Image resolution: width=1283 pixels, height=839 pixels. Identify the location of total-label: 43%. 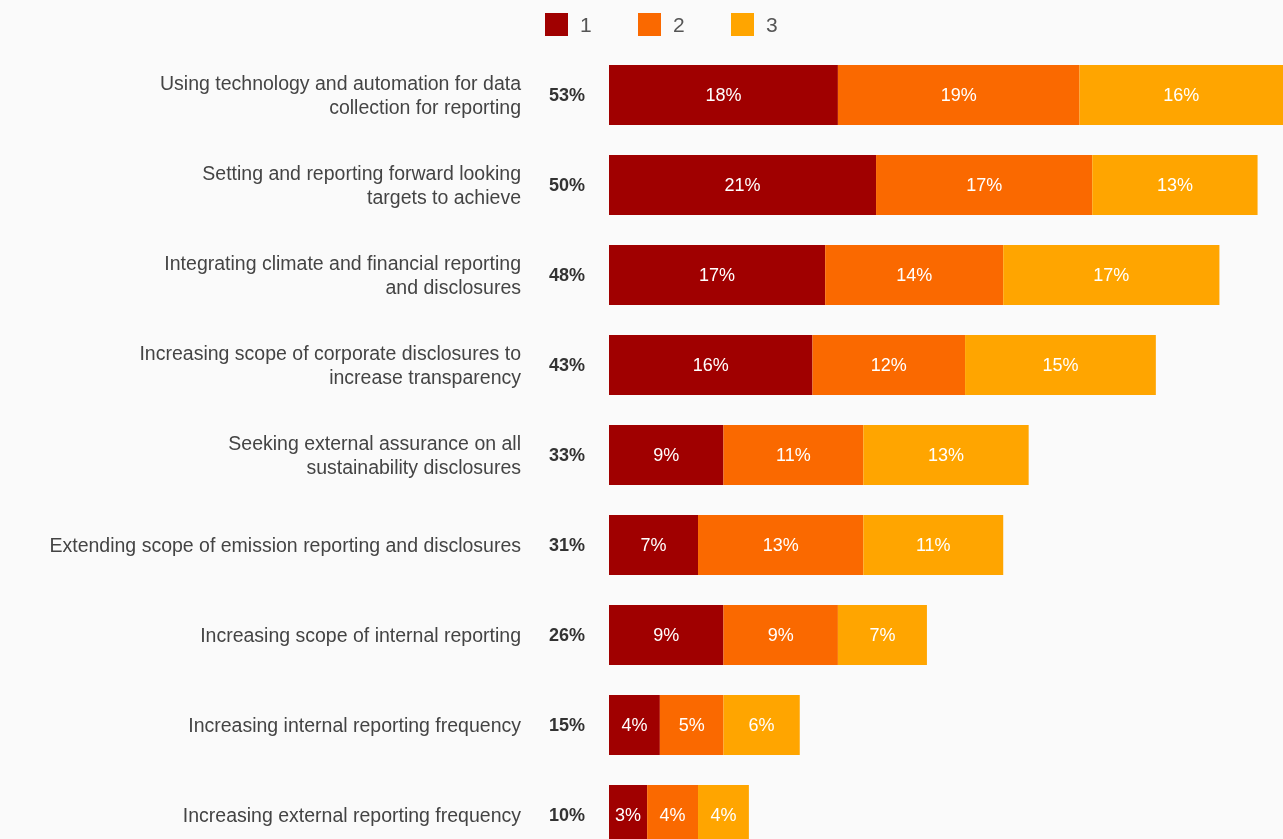
(567, 365).